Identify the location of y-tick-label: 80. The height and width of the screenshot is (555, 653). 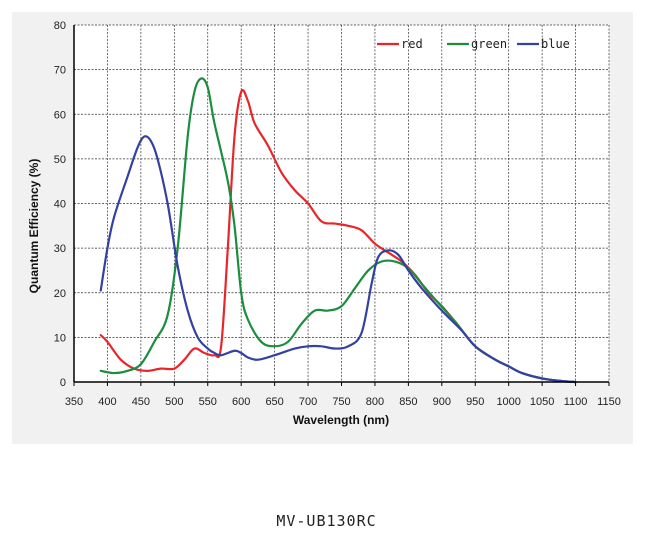
(60, 26).